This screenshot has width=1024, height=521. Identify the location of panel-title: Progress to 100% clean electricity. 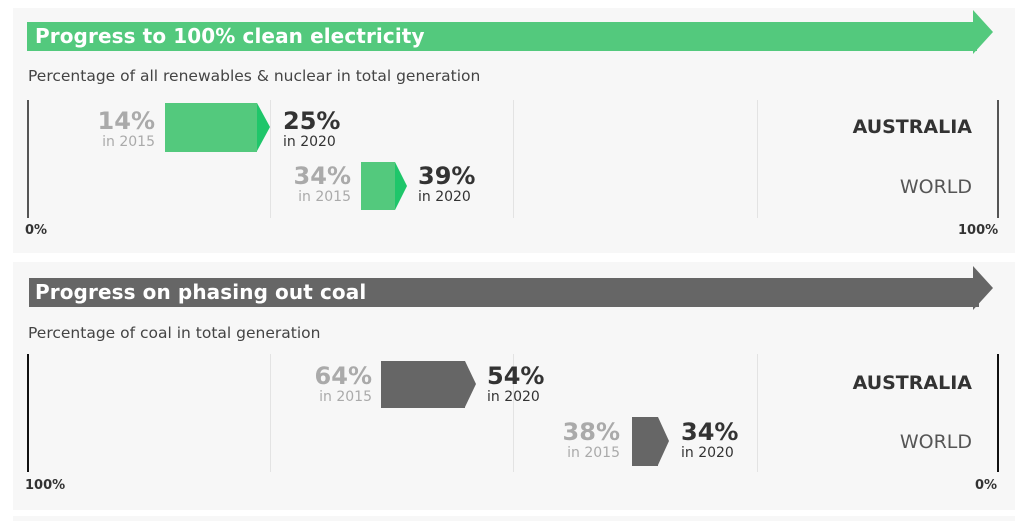
(230, 36).